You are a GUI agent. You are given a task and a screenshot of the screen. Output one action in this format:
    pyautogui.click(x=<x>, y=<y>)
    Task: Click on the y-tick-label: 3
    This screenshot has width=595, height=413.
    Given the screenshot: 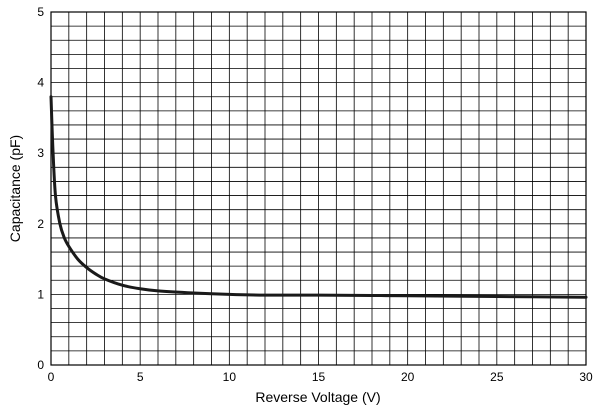 What is the action you would take?
    pyautogui.click(x=40, y=153)
    